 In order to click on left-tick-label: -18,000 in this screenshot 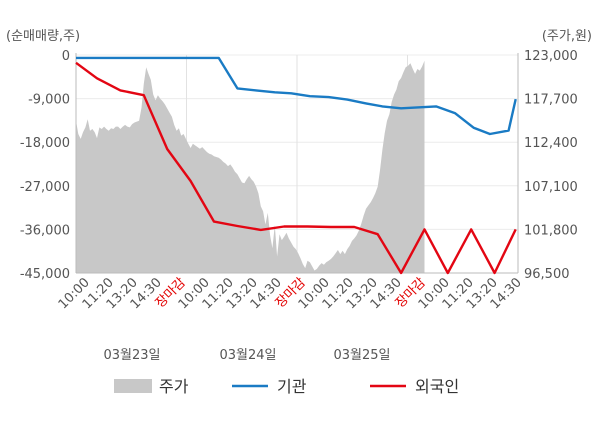, I will do `click(45, 143)`.